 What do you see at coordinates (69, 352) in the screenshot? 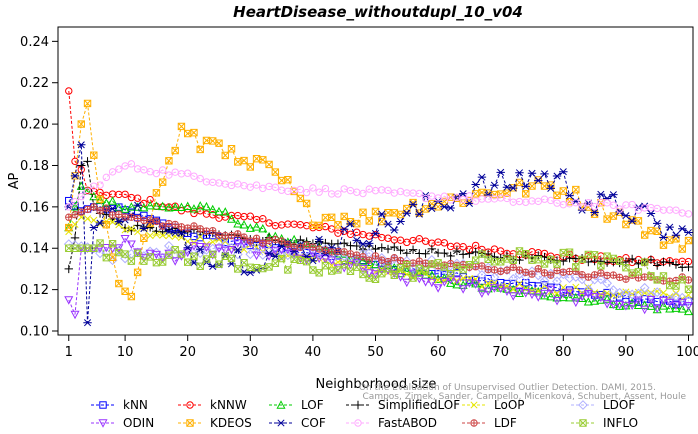
I see `x-tick-label: 1` at bounding box center [69, 352].